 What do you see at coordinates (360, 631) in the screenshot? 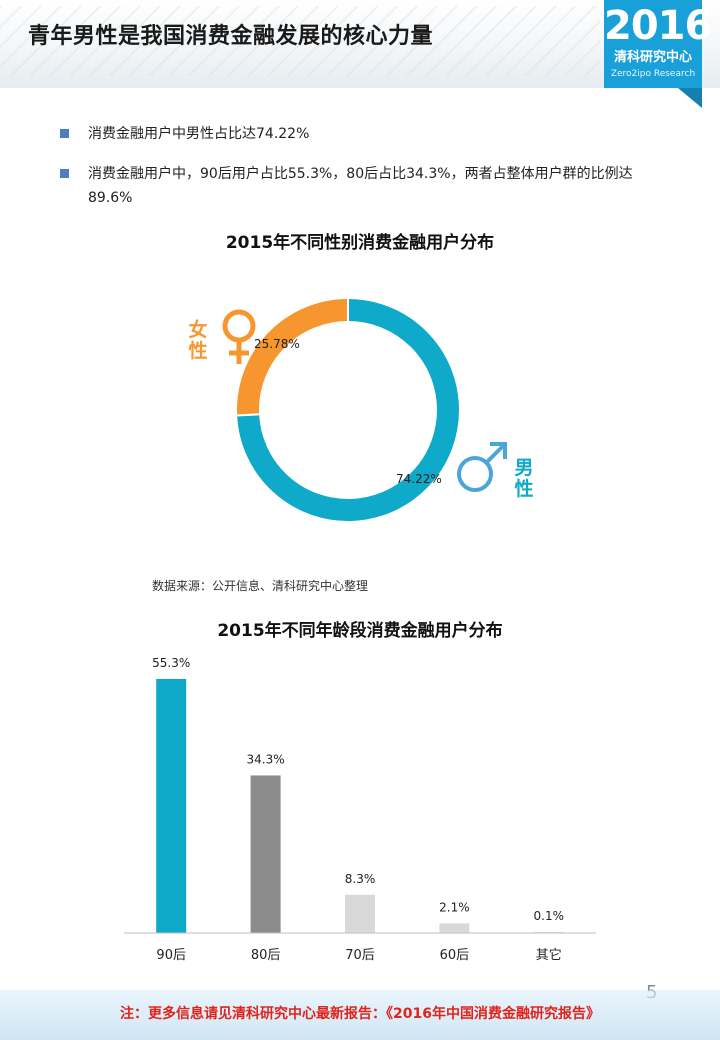
I see `bar-chart-title: 2015年不同年龄段消费金融用户分布` at bounding box center [360, 631].